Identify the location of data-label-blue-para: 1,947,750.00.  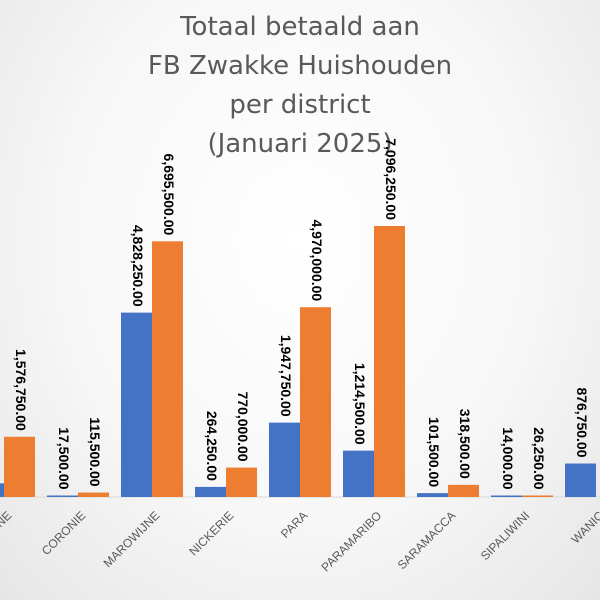
(286, 376).